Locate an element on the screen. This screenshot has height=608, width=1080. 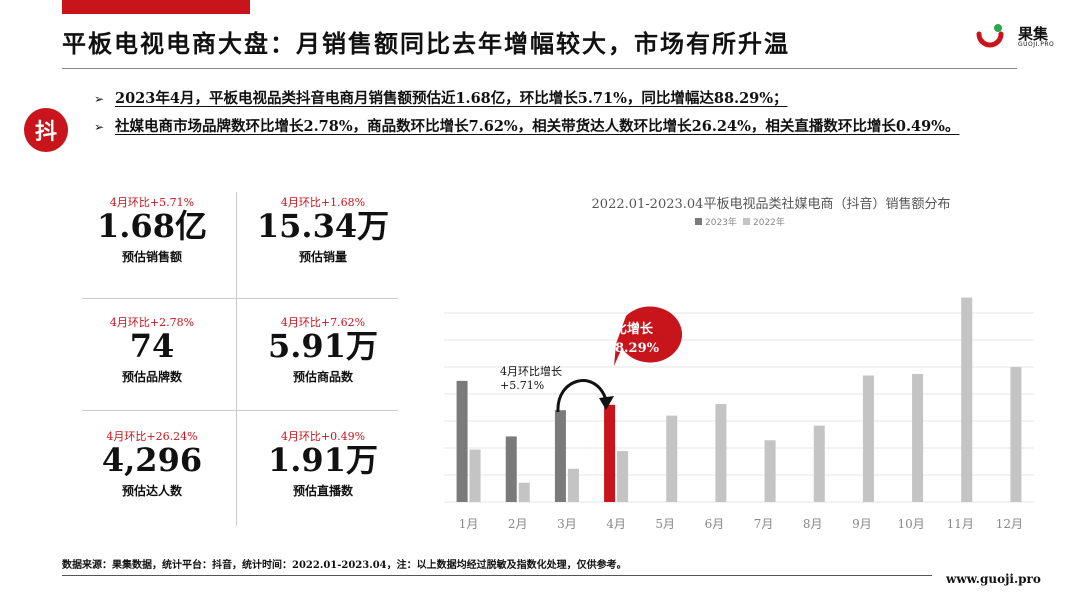
mom-annotation-label: 4月环比增长 is located at coordinates (531, 371).